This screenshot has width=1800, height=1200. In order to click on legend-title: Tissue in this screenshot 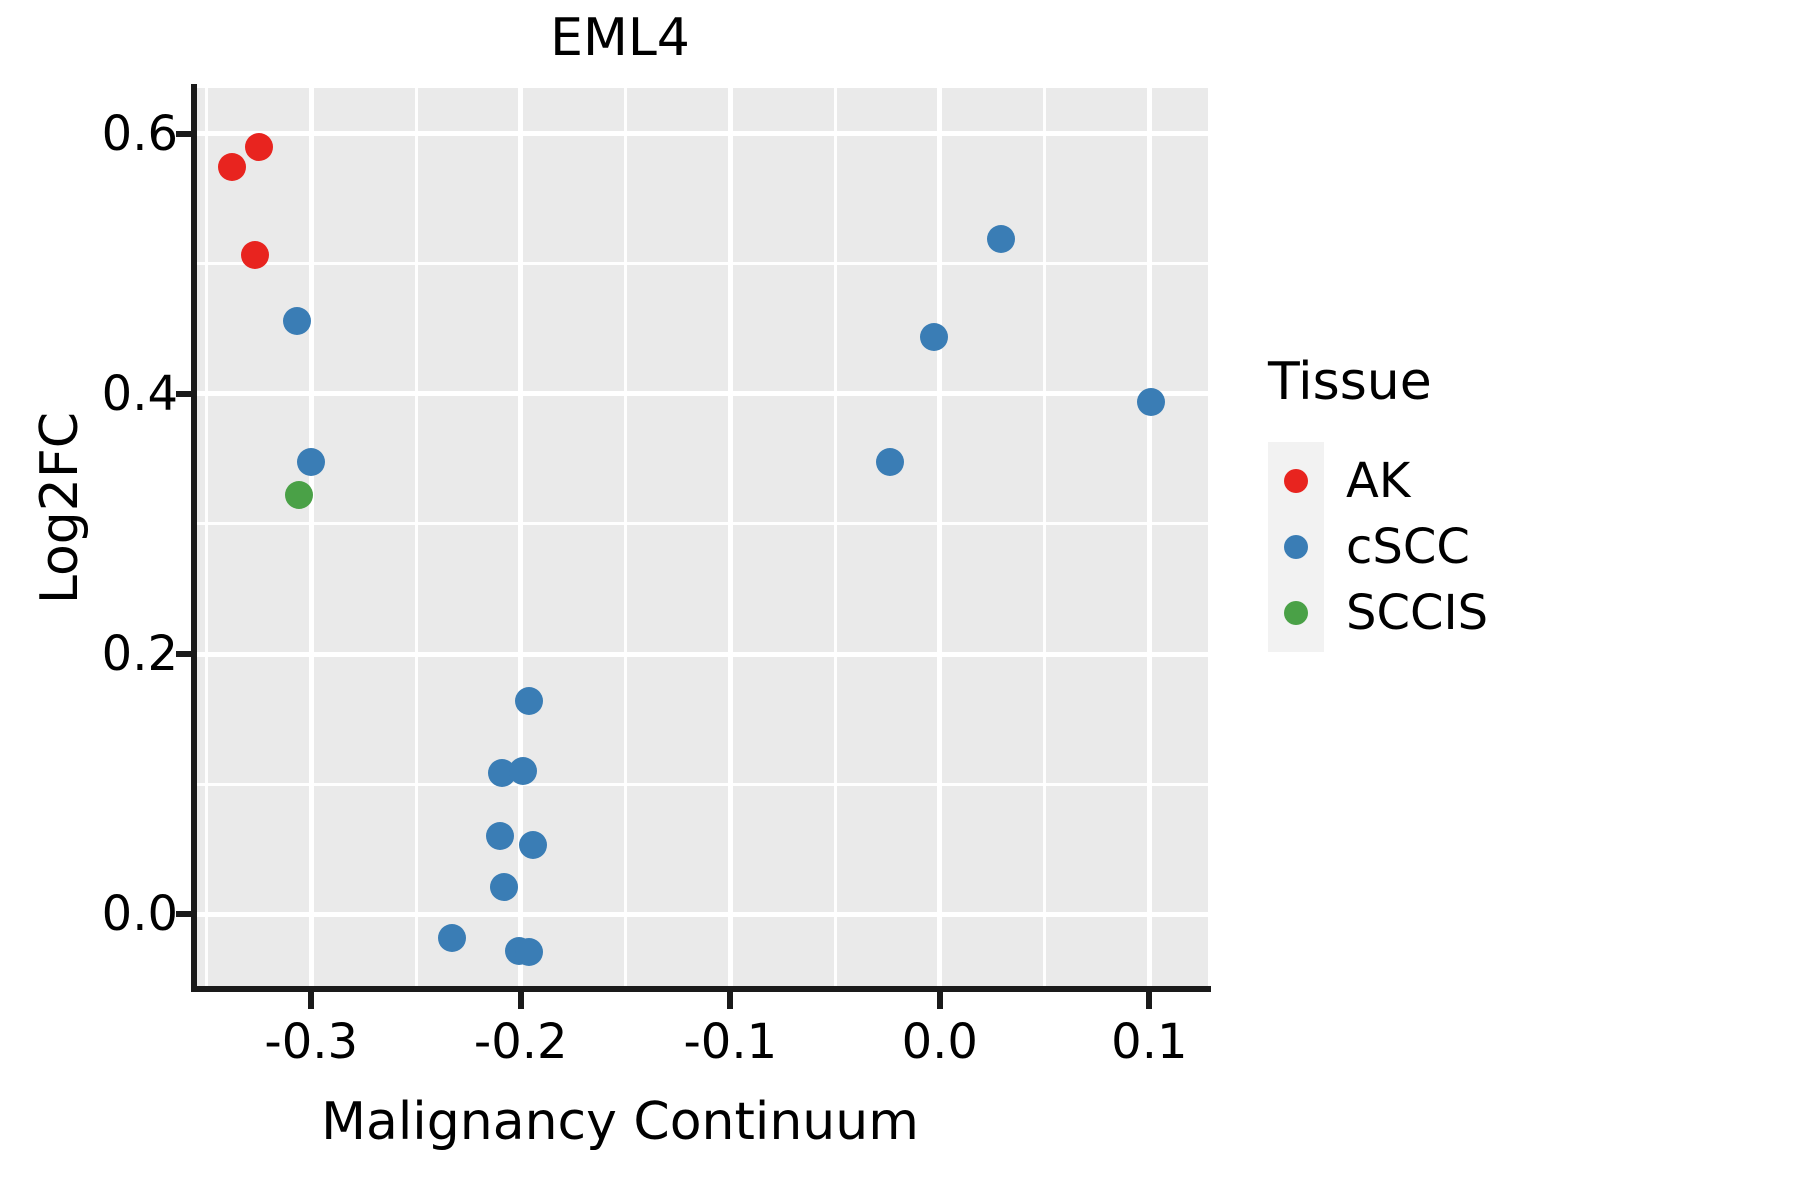, I will do `click(1350, 382)`.